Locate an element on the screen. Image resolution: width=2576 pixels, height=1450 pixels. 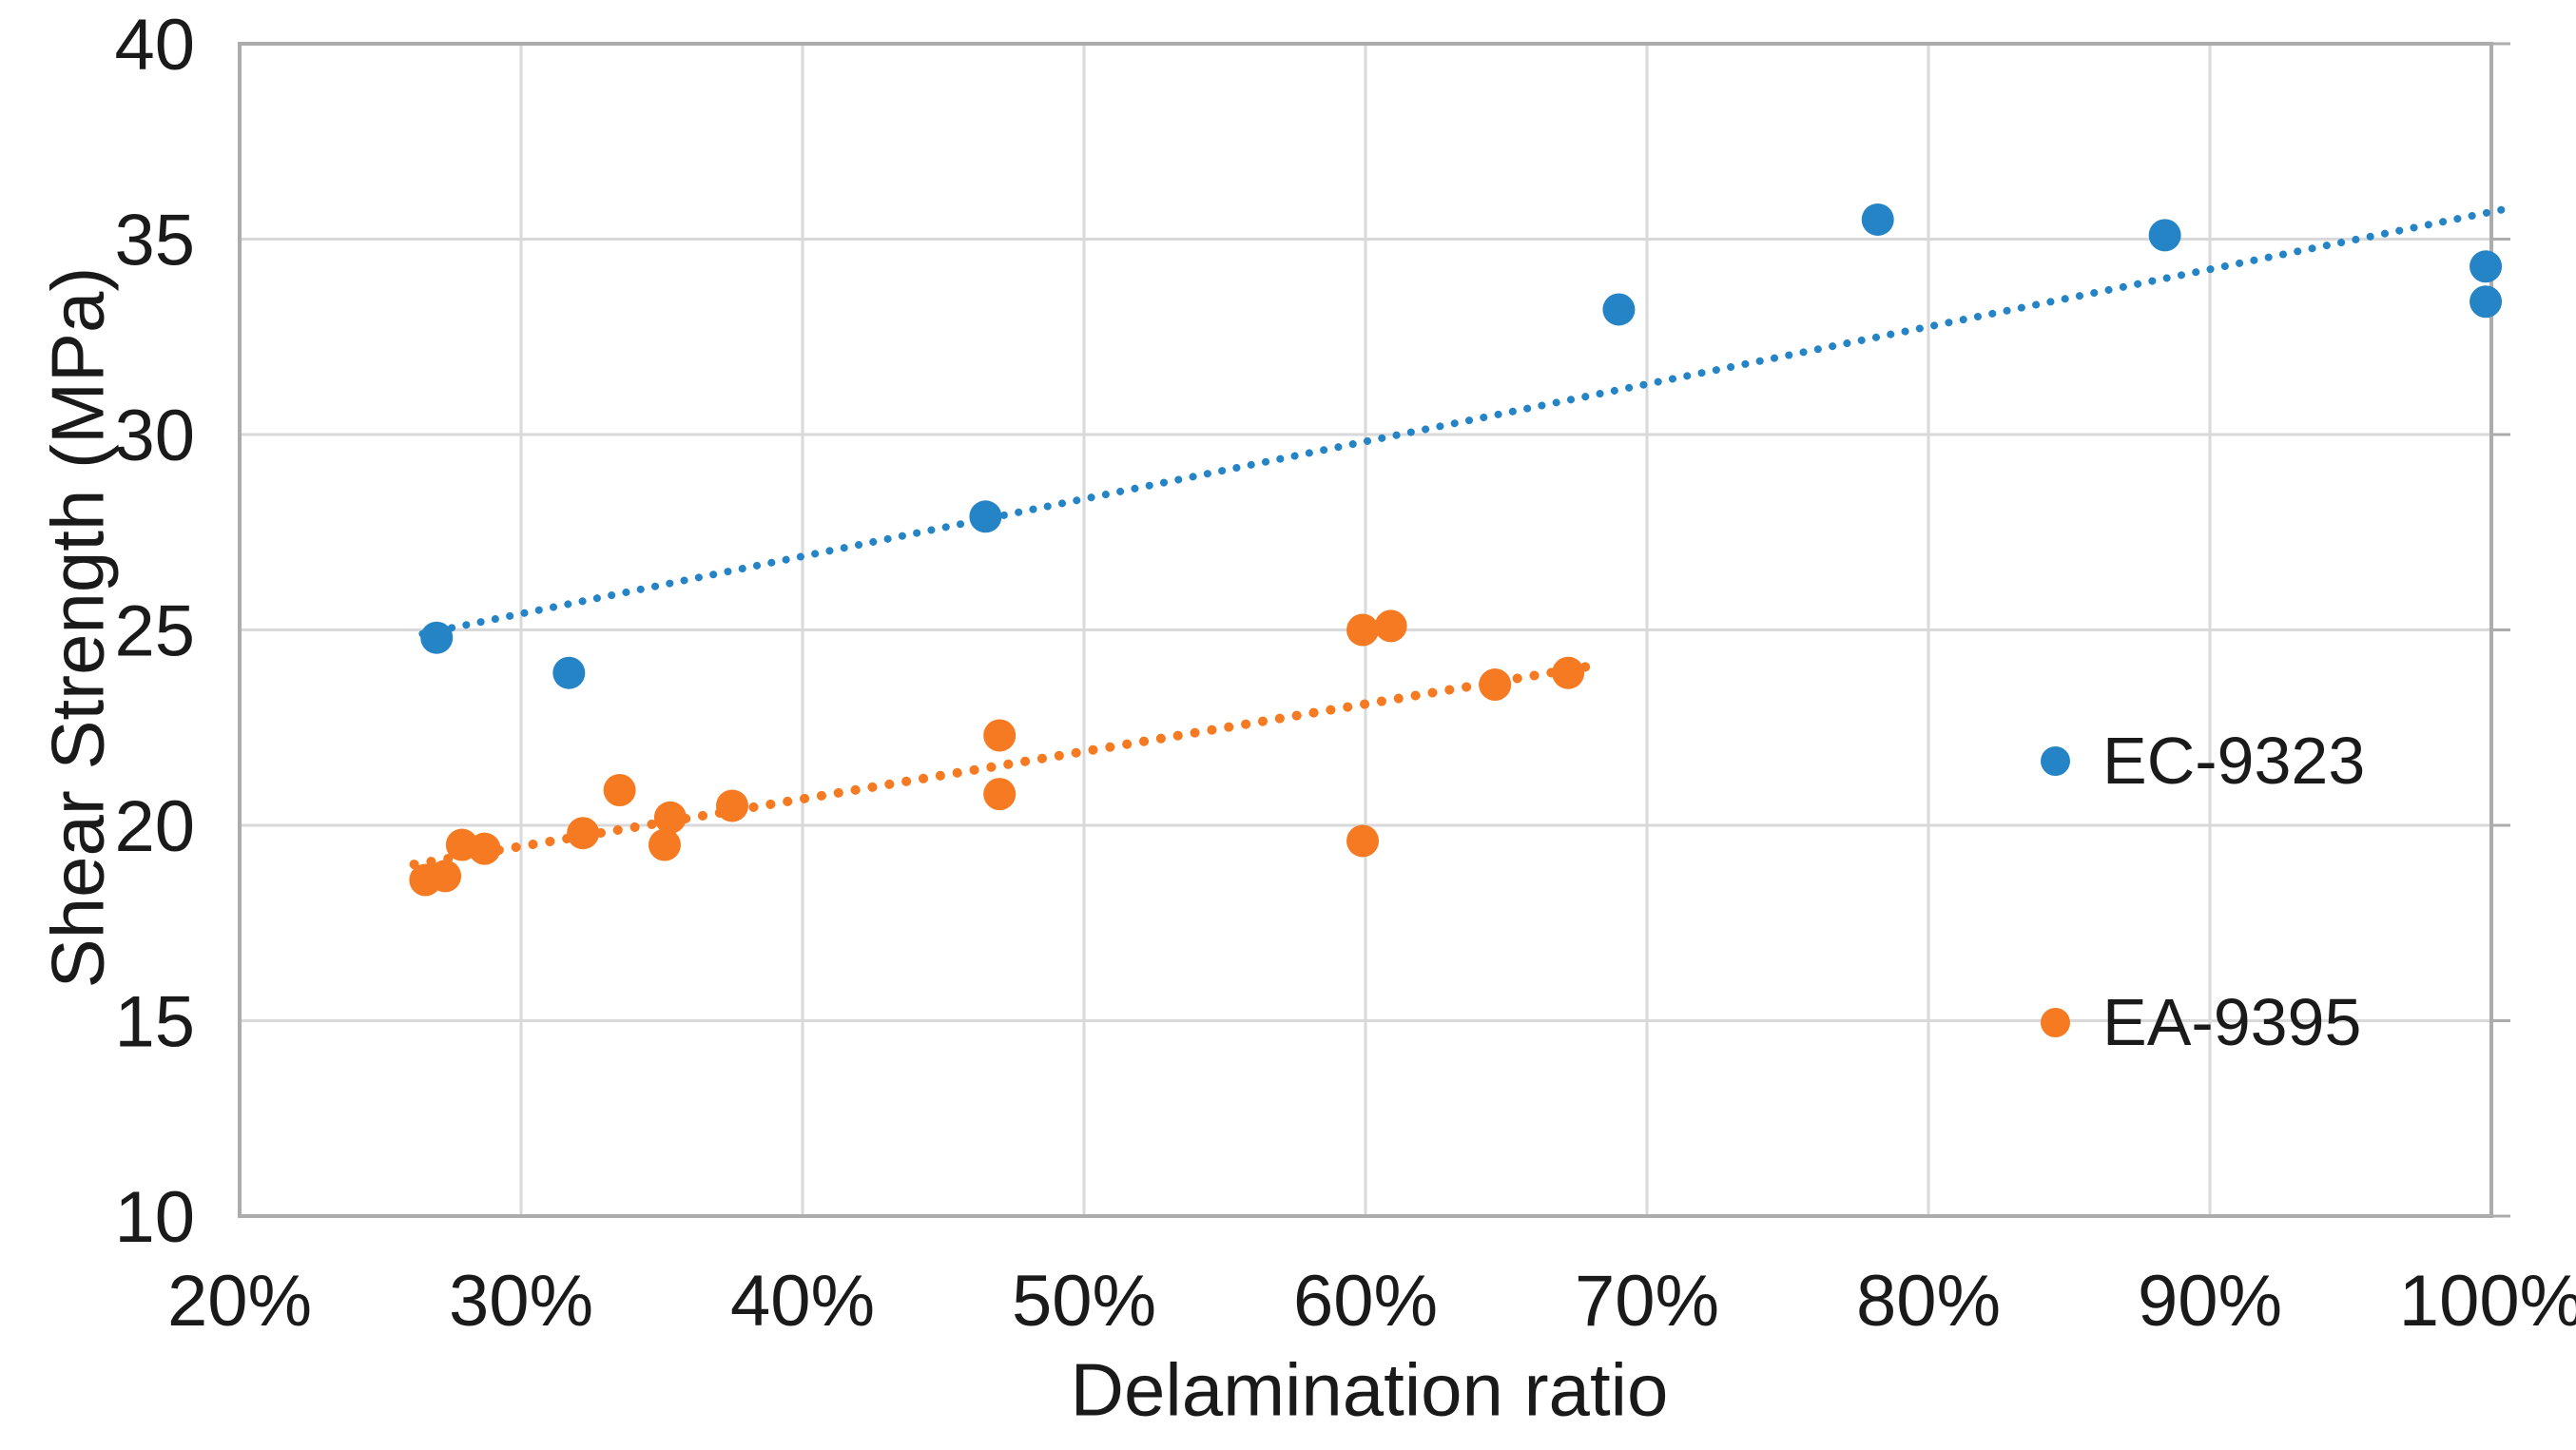
x-tick-label-30%: 30% is located at coordinates (521, 1301).